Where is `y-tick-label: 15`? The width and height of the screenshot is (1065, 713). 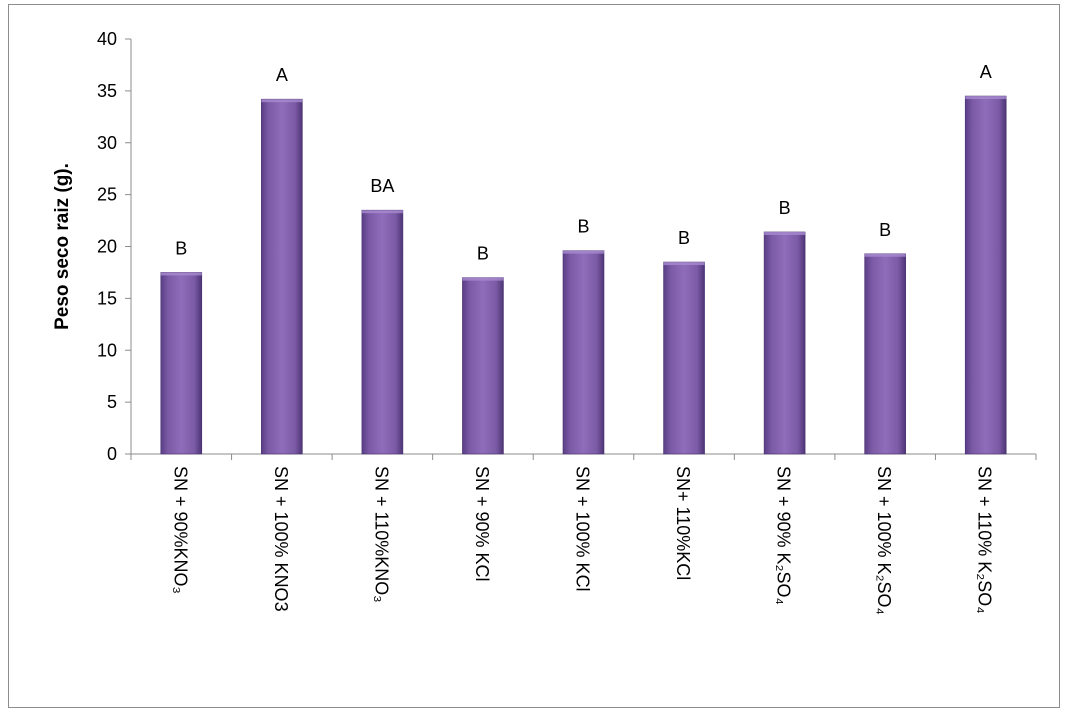 y-tick-label: 15 is located at coordinates (107, 298).